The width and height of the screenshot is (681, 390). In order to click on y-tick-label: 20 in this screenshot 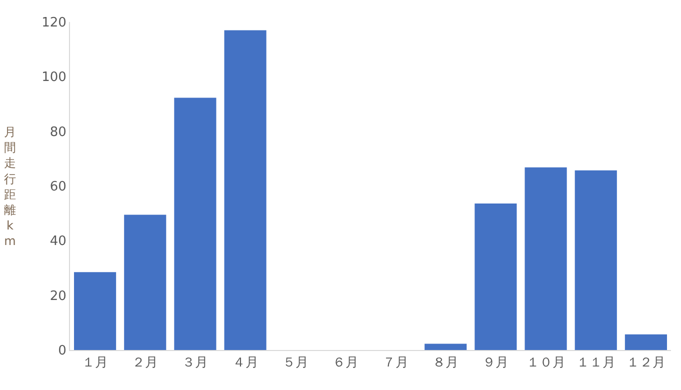, I will do `click(58, 296)`.